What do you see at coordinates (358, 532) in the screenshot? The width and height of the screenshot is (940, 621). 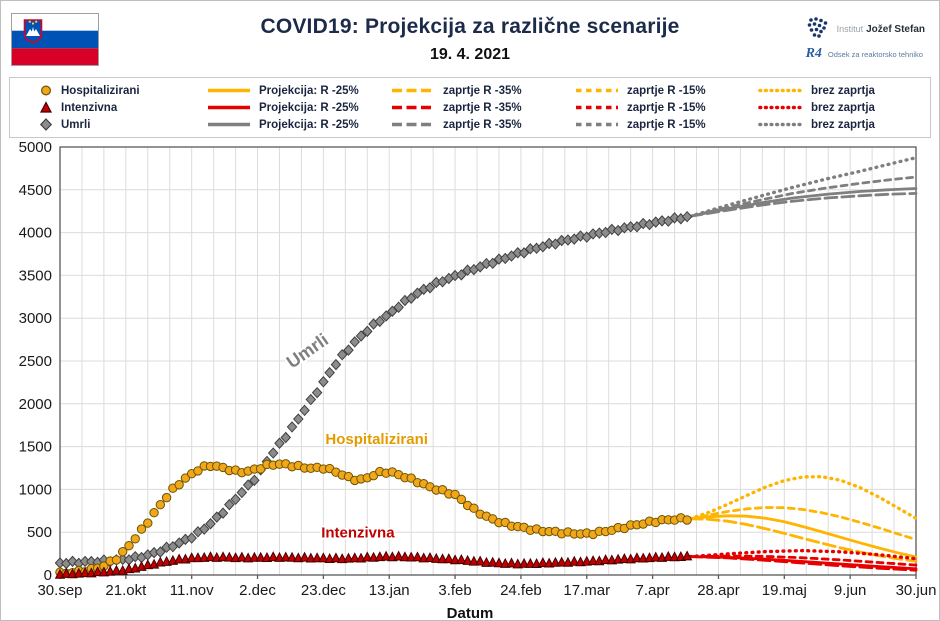 I see `svg-text: Intenzivna` at bounding box center [358, 532].